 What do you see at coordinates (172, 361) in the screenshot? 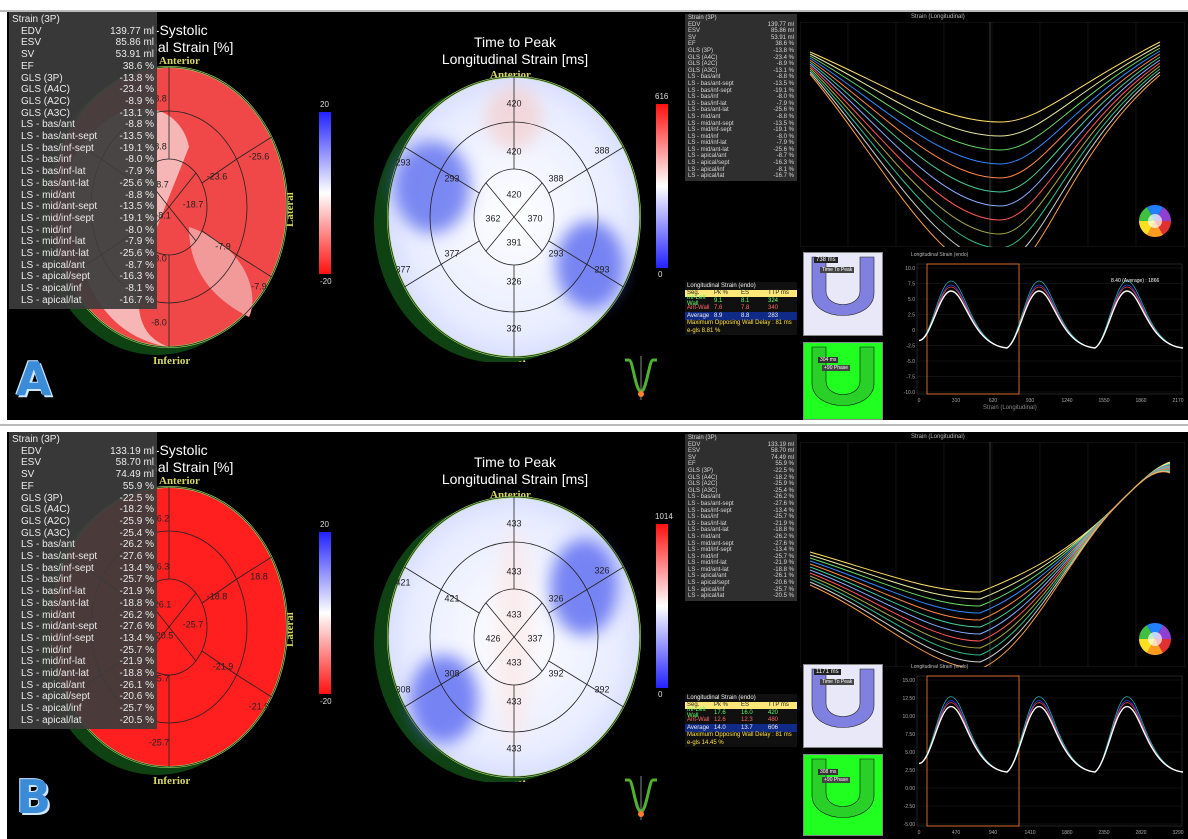
I see `strain-inferior-label: Inferior` at bounding box center [172, 361].